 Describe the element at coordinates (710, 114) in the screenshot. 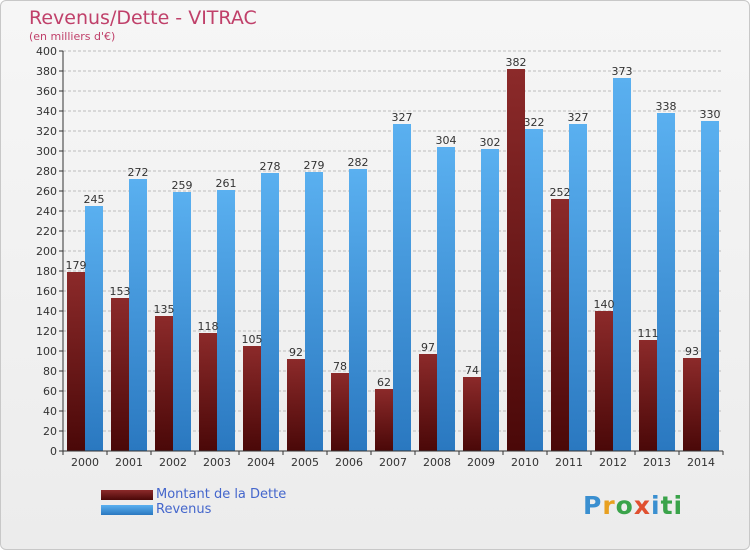

I see `data-label-revenus: 330` at that location.